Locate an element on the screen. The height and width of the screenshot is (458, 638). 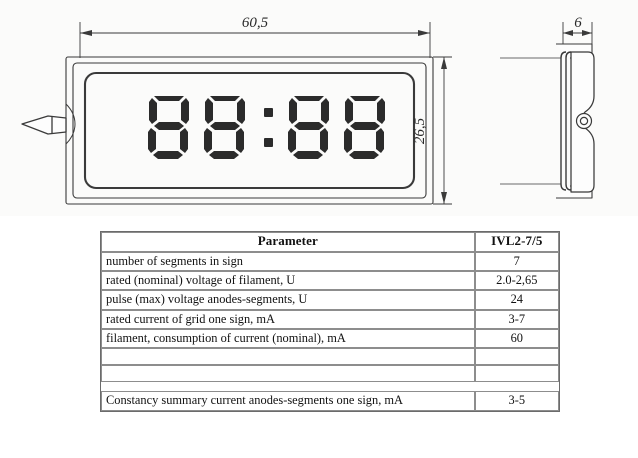
depth-dimension-line is located at coordinates (577, 33).